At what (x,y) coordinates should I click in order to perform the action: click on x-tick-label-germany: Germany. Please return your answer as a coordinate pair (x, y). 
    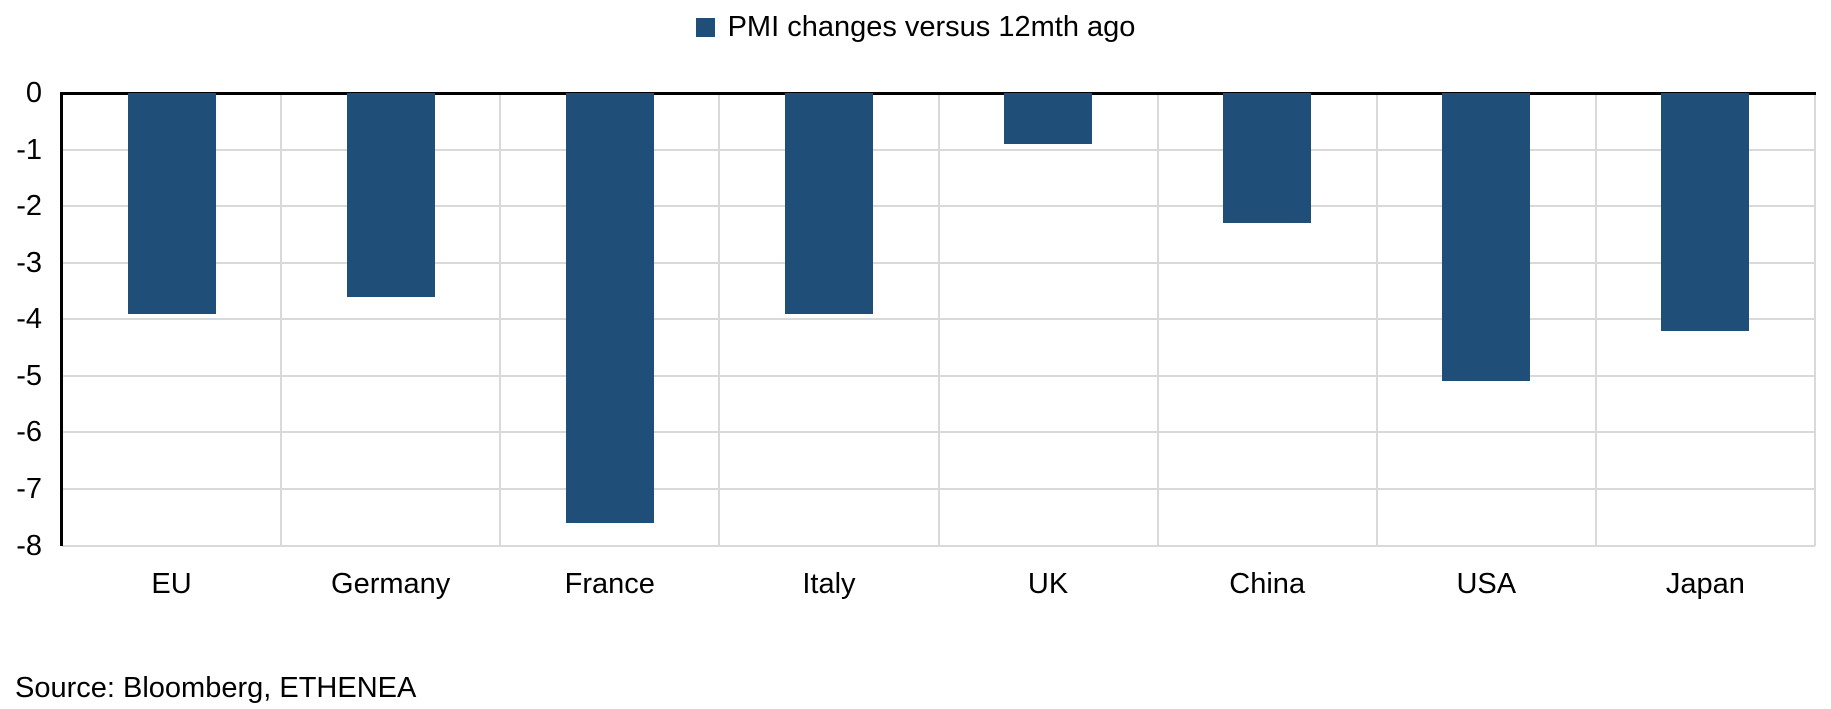
    Looking at the image, I should click on (391, 584).